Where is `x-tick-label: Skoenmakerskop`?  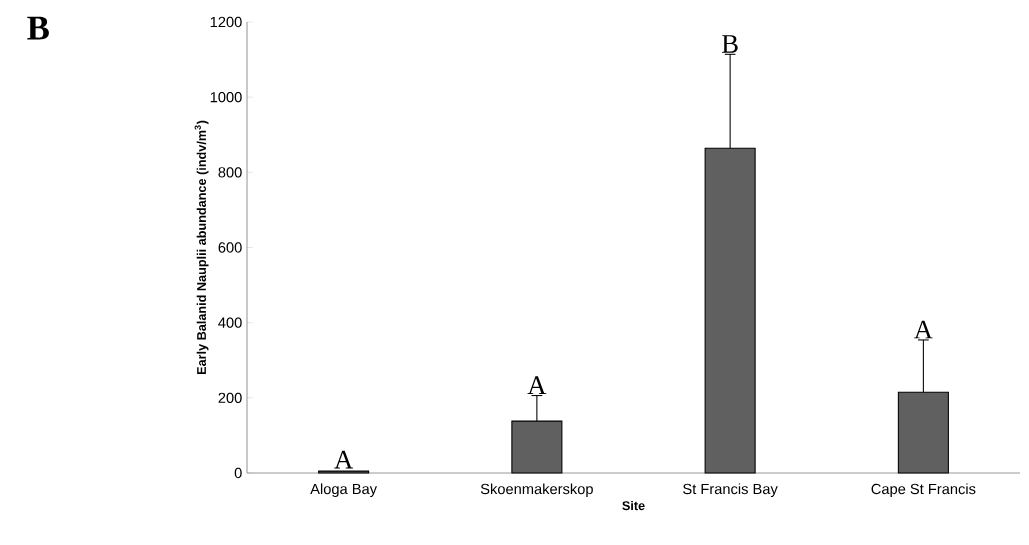 x-tick-label: Skoenmakerskop is located at coordinates (536, 490).